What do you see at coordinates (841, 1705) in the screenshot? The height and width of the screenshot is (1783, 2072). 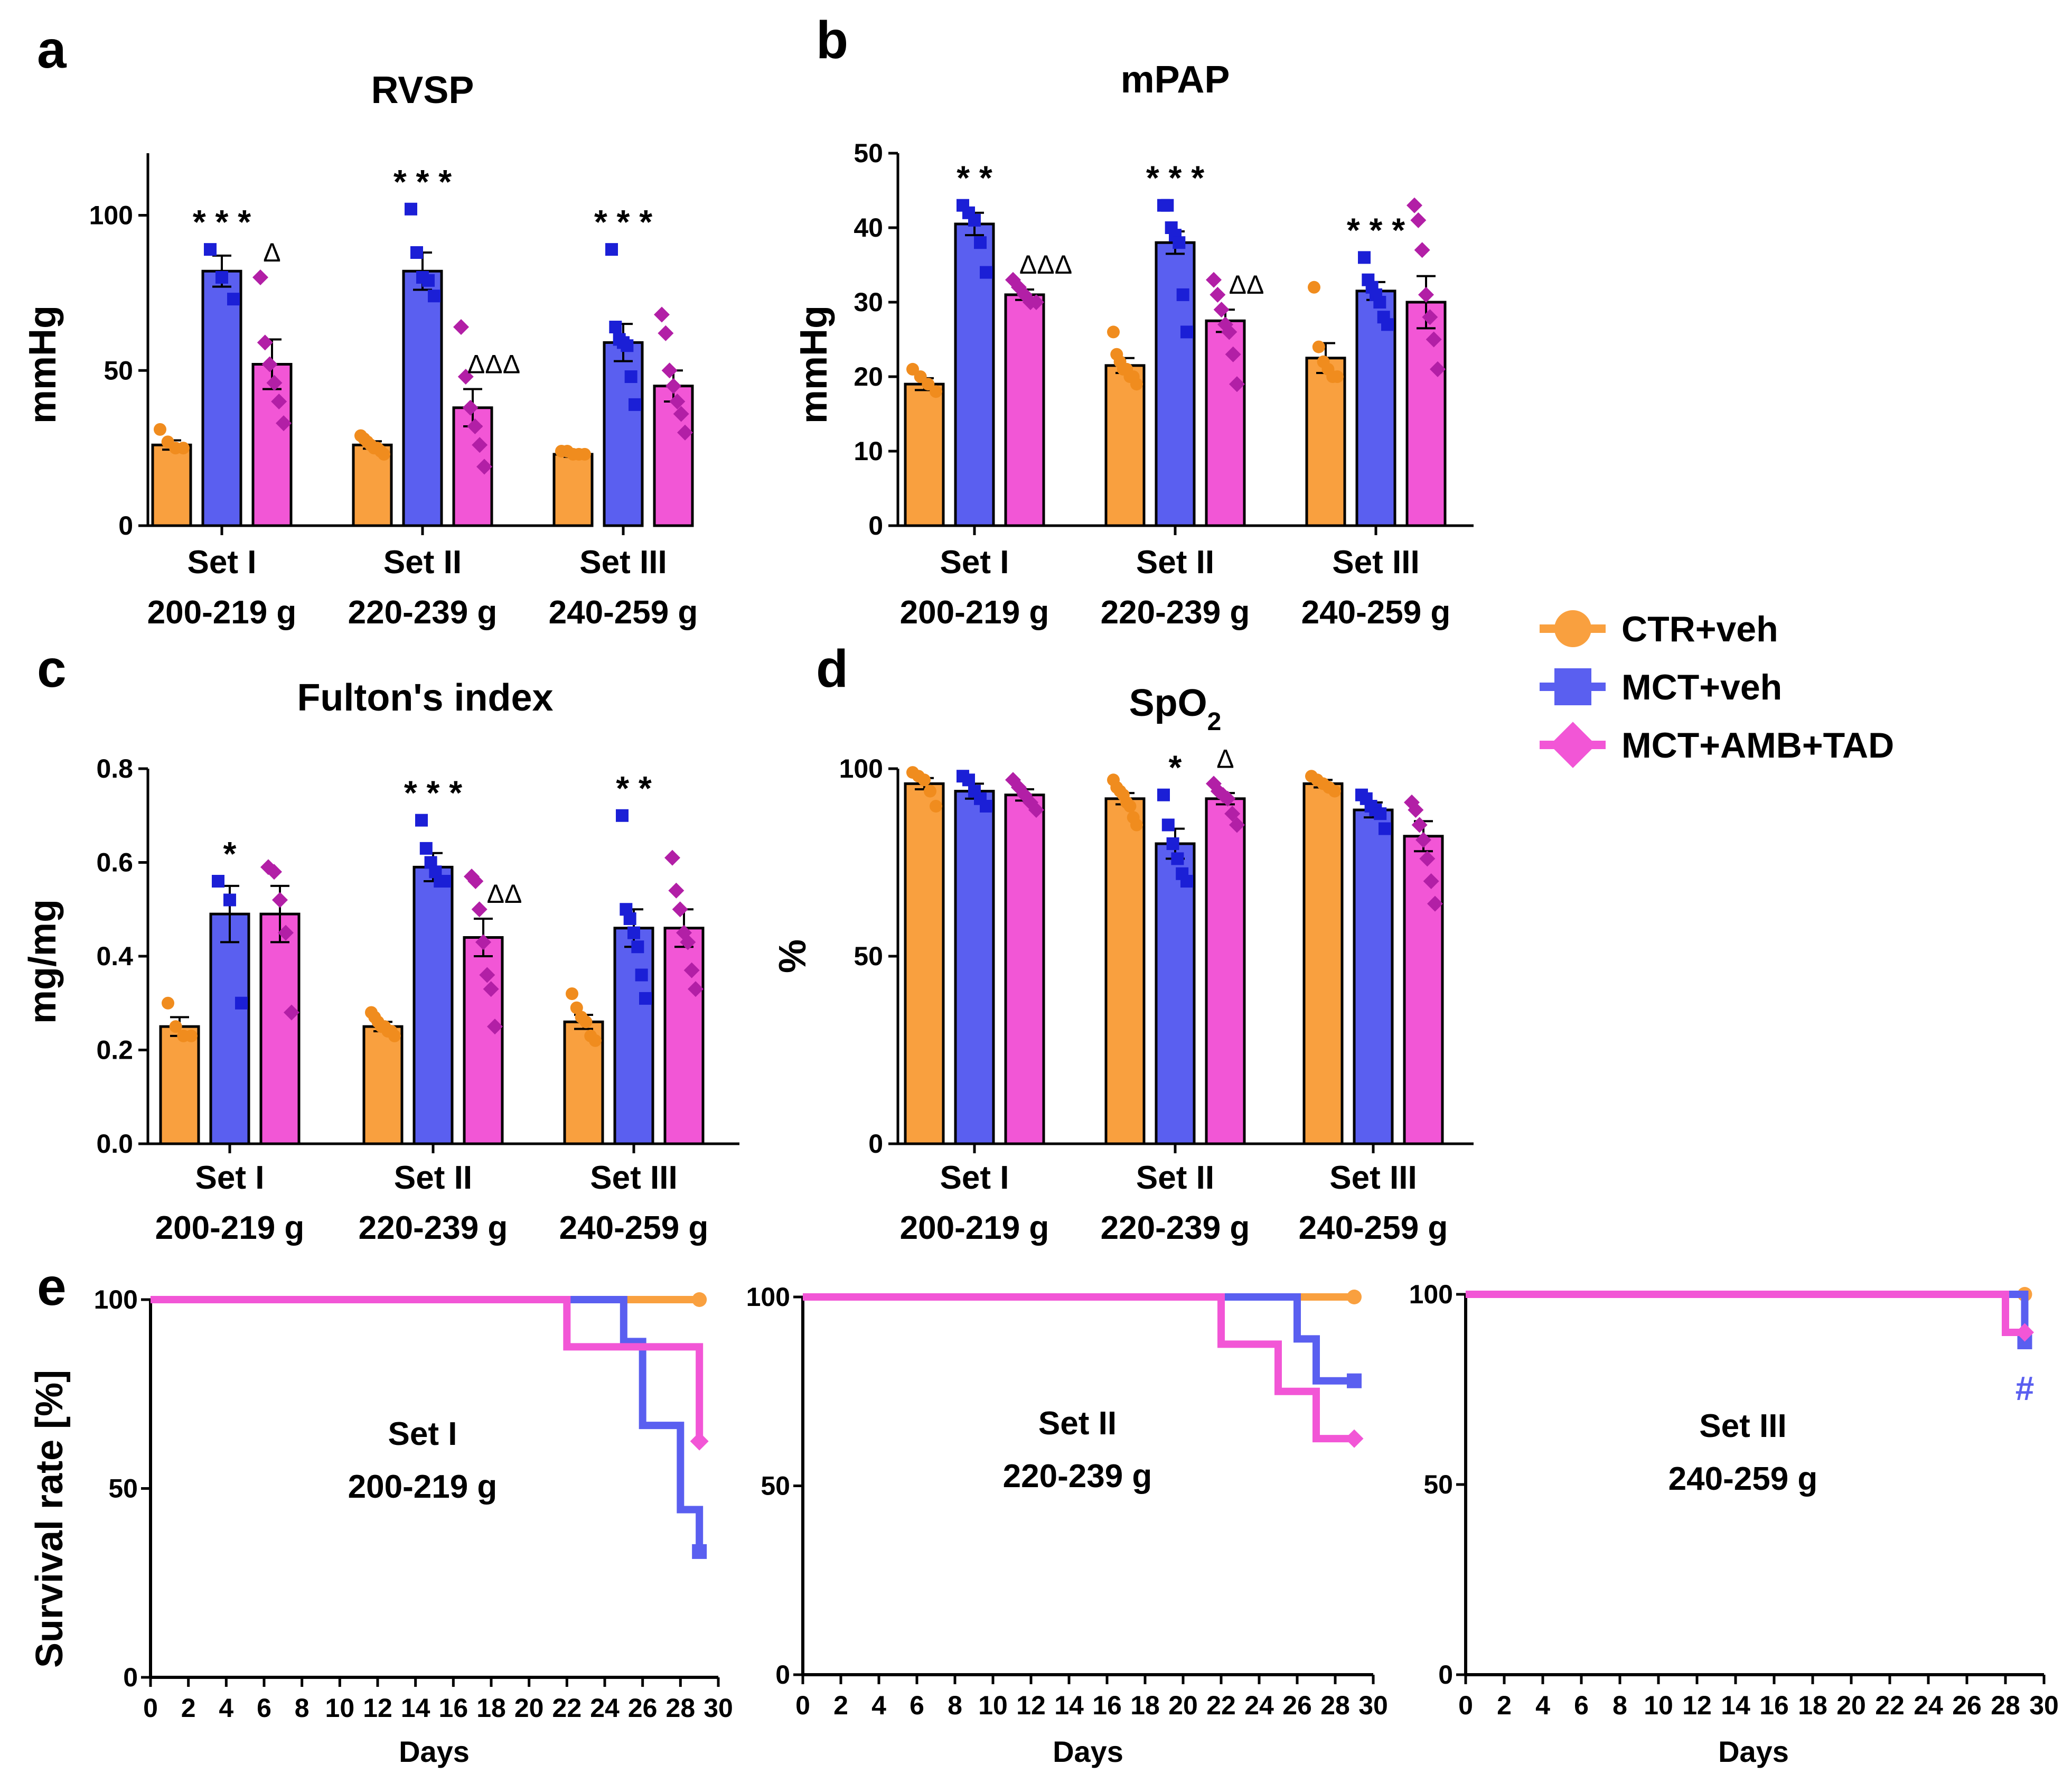 I see `x-tick-label: 2` at bounding box center [841, 1705].